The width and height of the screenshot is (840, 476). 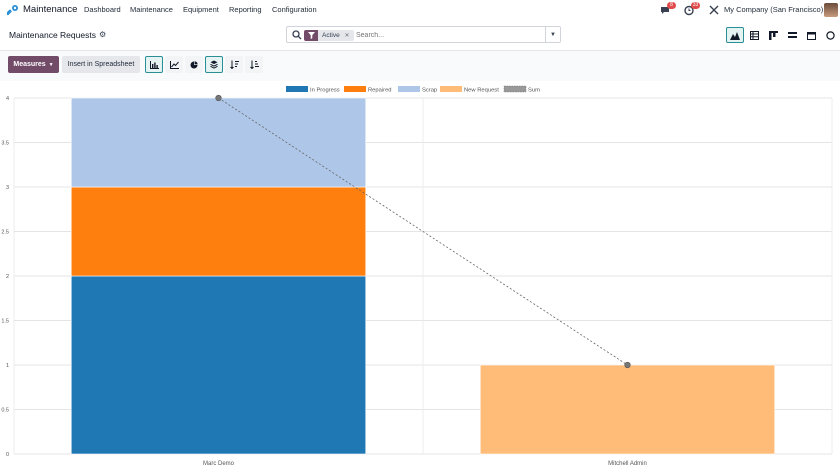 I want to click on messages-badge: 8, so click(x=671, y=5).